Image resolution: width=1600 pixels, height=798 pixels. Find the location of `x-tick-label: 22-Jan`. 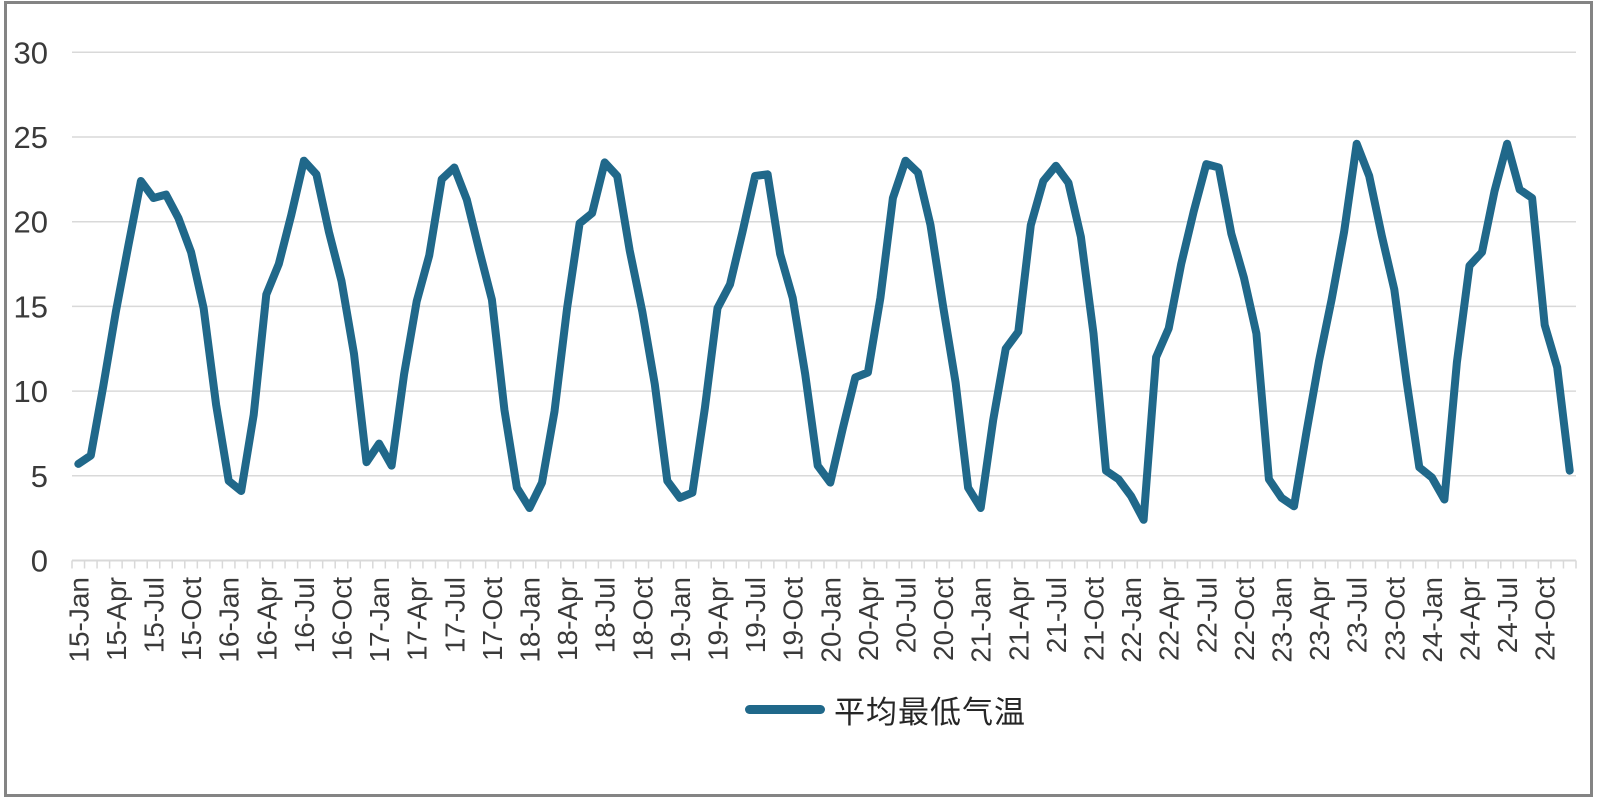

x-tick-label: 22-Jan is located at coordinates (1131, 620).